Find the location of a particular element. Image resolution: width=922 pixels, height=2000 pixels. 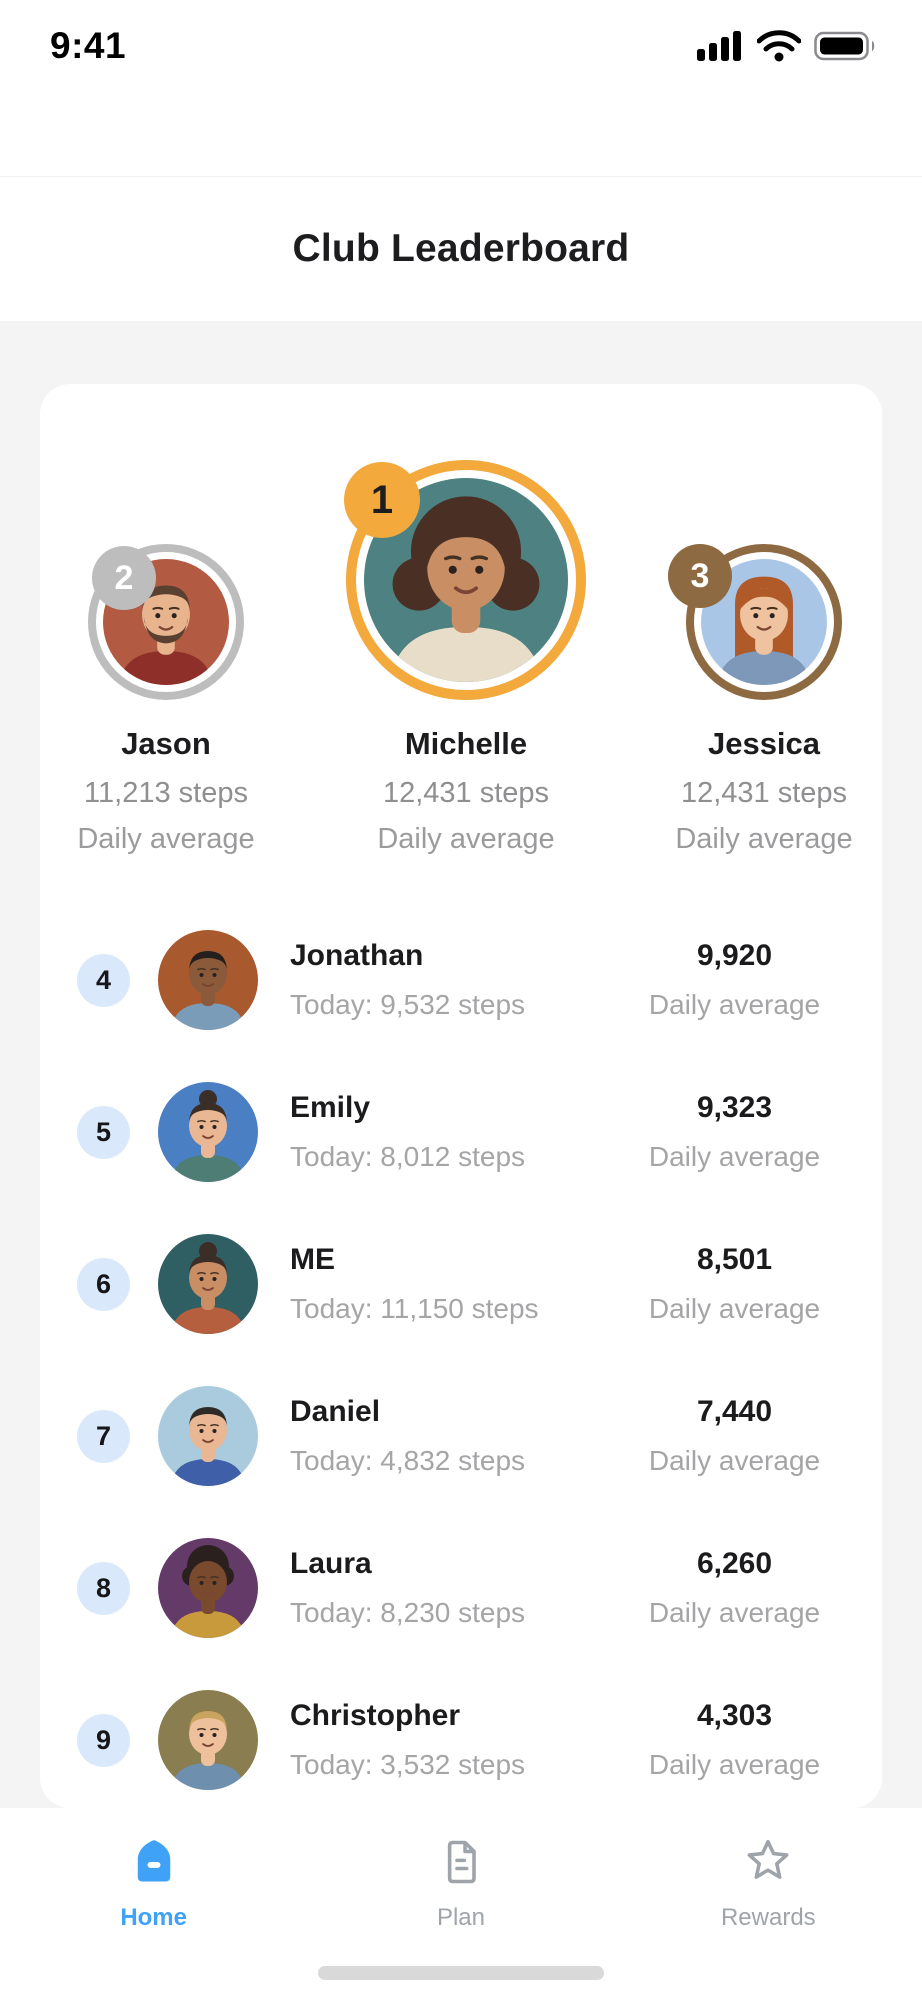

nav-label: Plan is located at coordinates (461, 1917).